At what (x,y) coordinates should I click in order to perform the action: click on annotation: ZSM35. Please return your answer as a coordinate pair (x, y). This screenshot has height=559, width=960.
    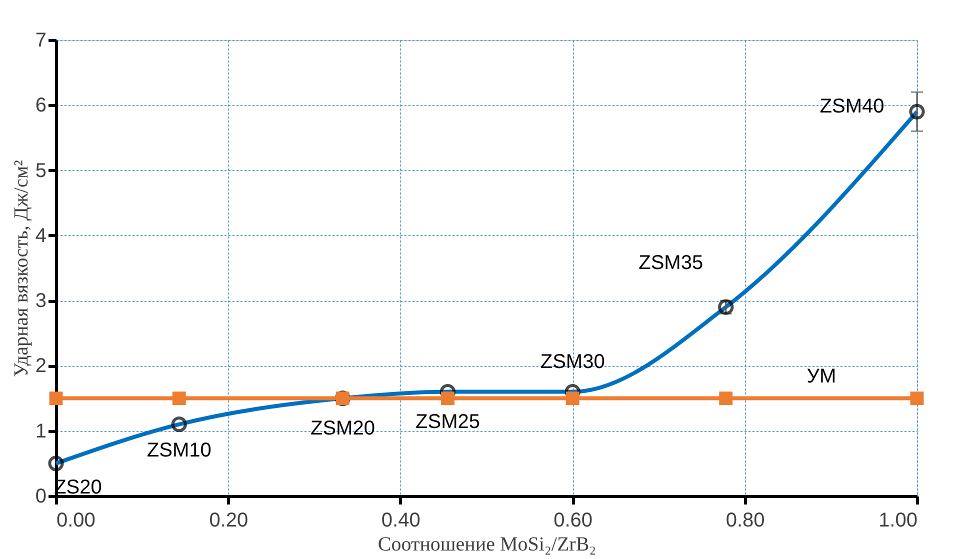
    Looking at the image, I should click on (671, 263).